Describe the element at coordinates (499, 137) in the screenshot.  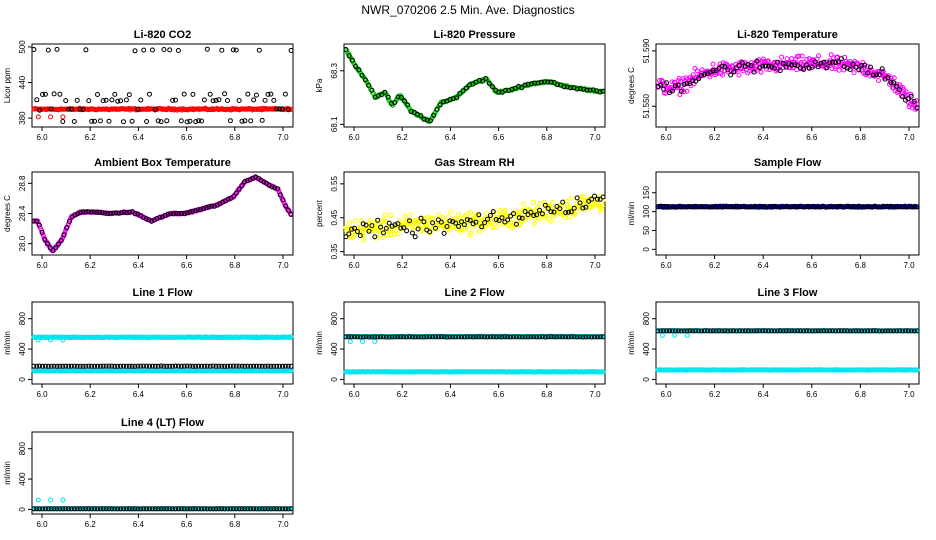
I see `x-tick-label: 6.6` at that location.